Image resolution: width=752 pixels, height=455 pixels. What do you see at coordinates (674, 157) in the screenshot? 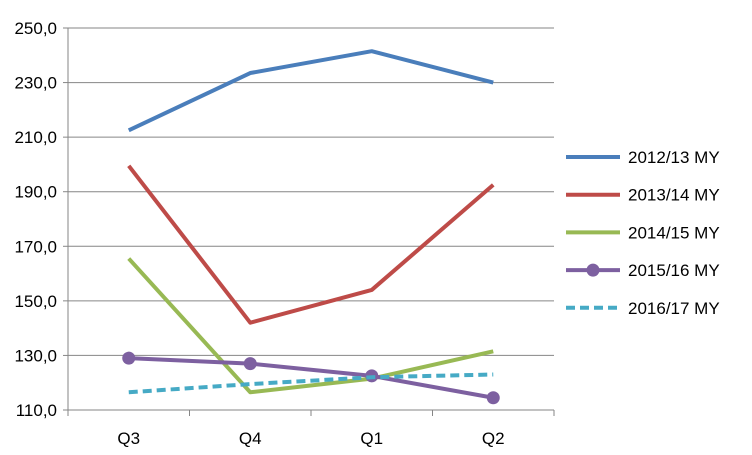
I see `legend-label: 2012/13 MY` at bounding box center [674, 157].